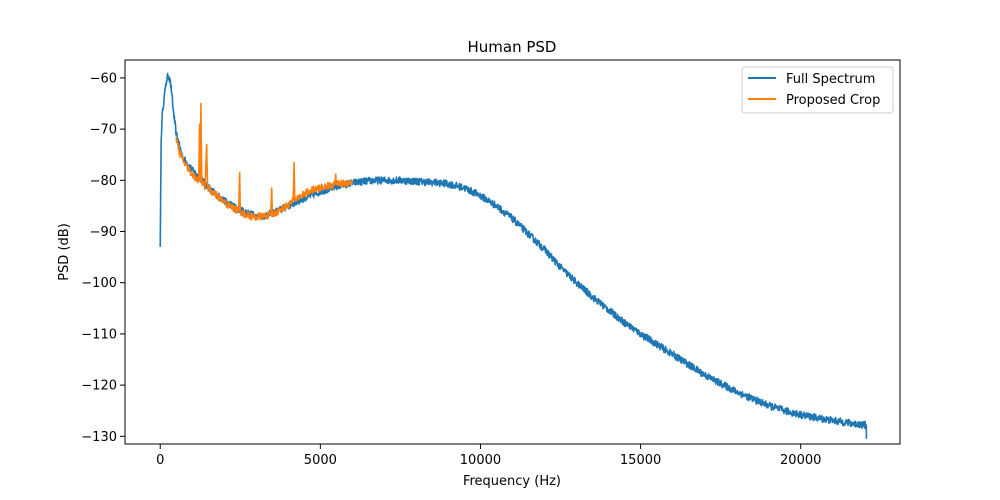  Describe the element at coordinates (64, 252) in the screenshot. I see `y-axis-title: PSD (dB)` at that location.